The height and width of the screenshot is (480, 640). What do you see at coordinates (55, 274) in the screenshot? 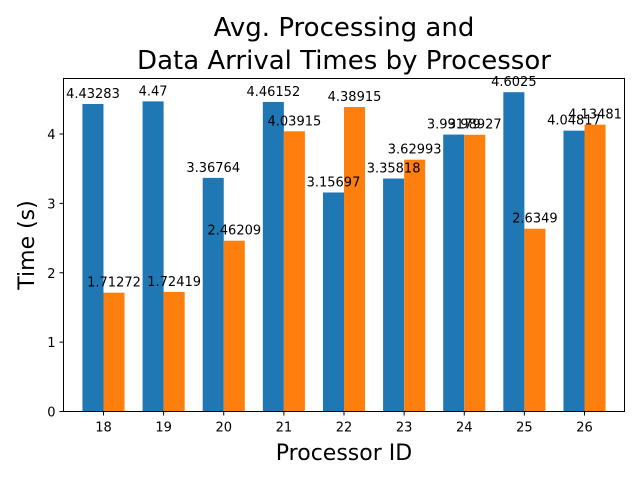
I see `y-axis-ticks: 0 1 2 3 4` at bounding box center [55, 274].